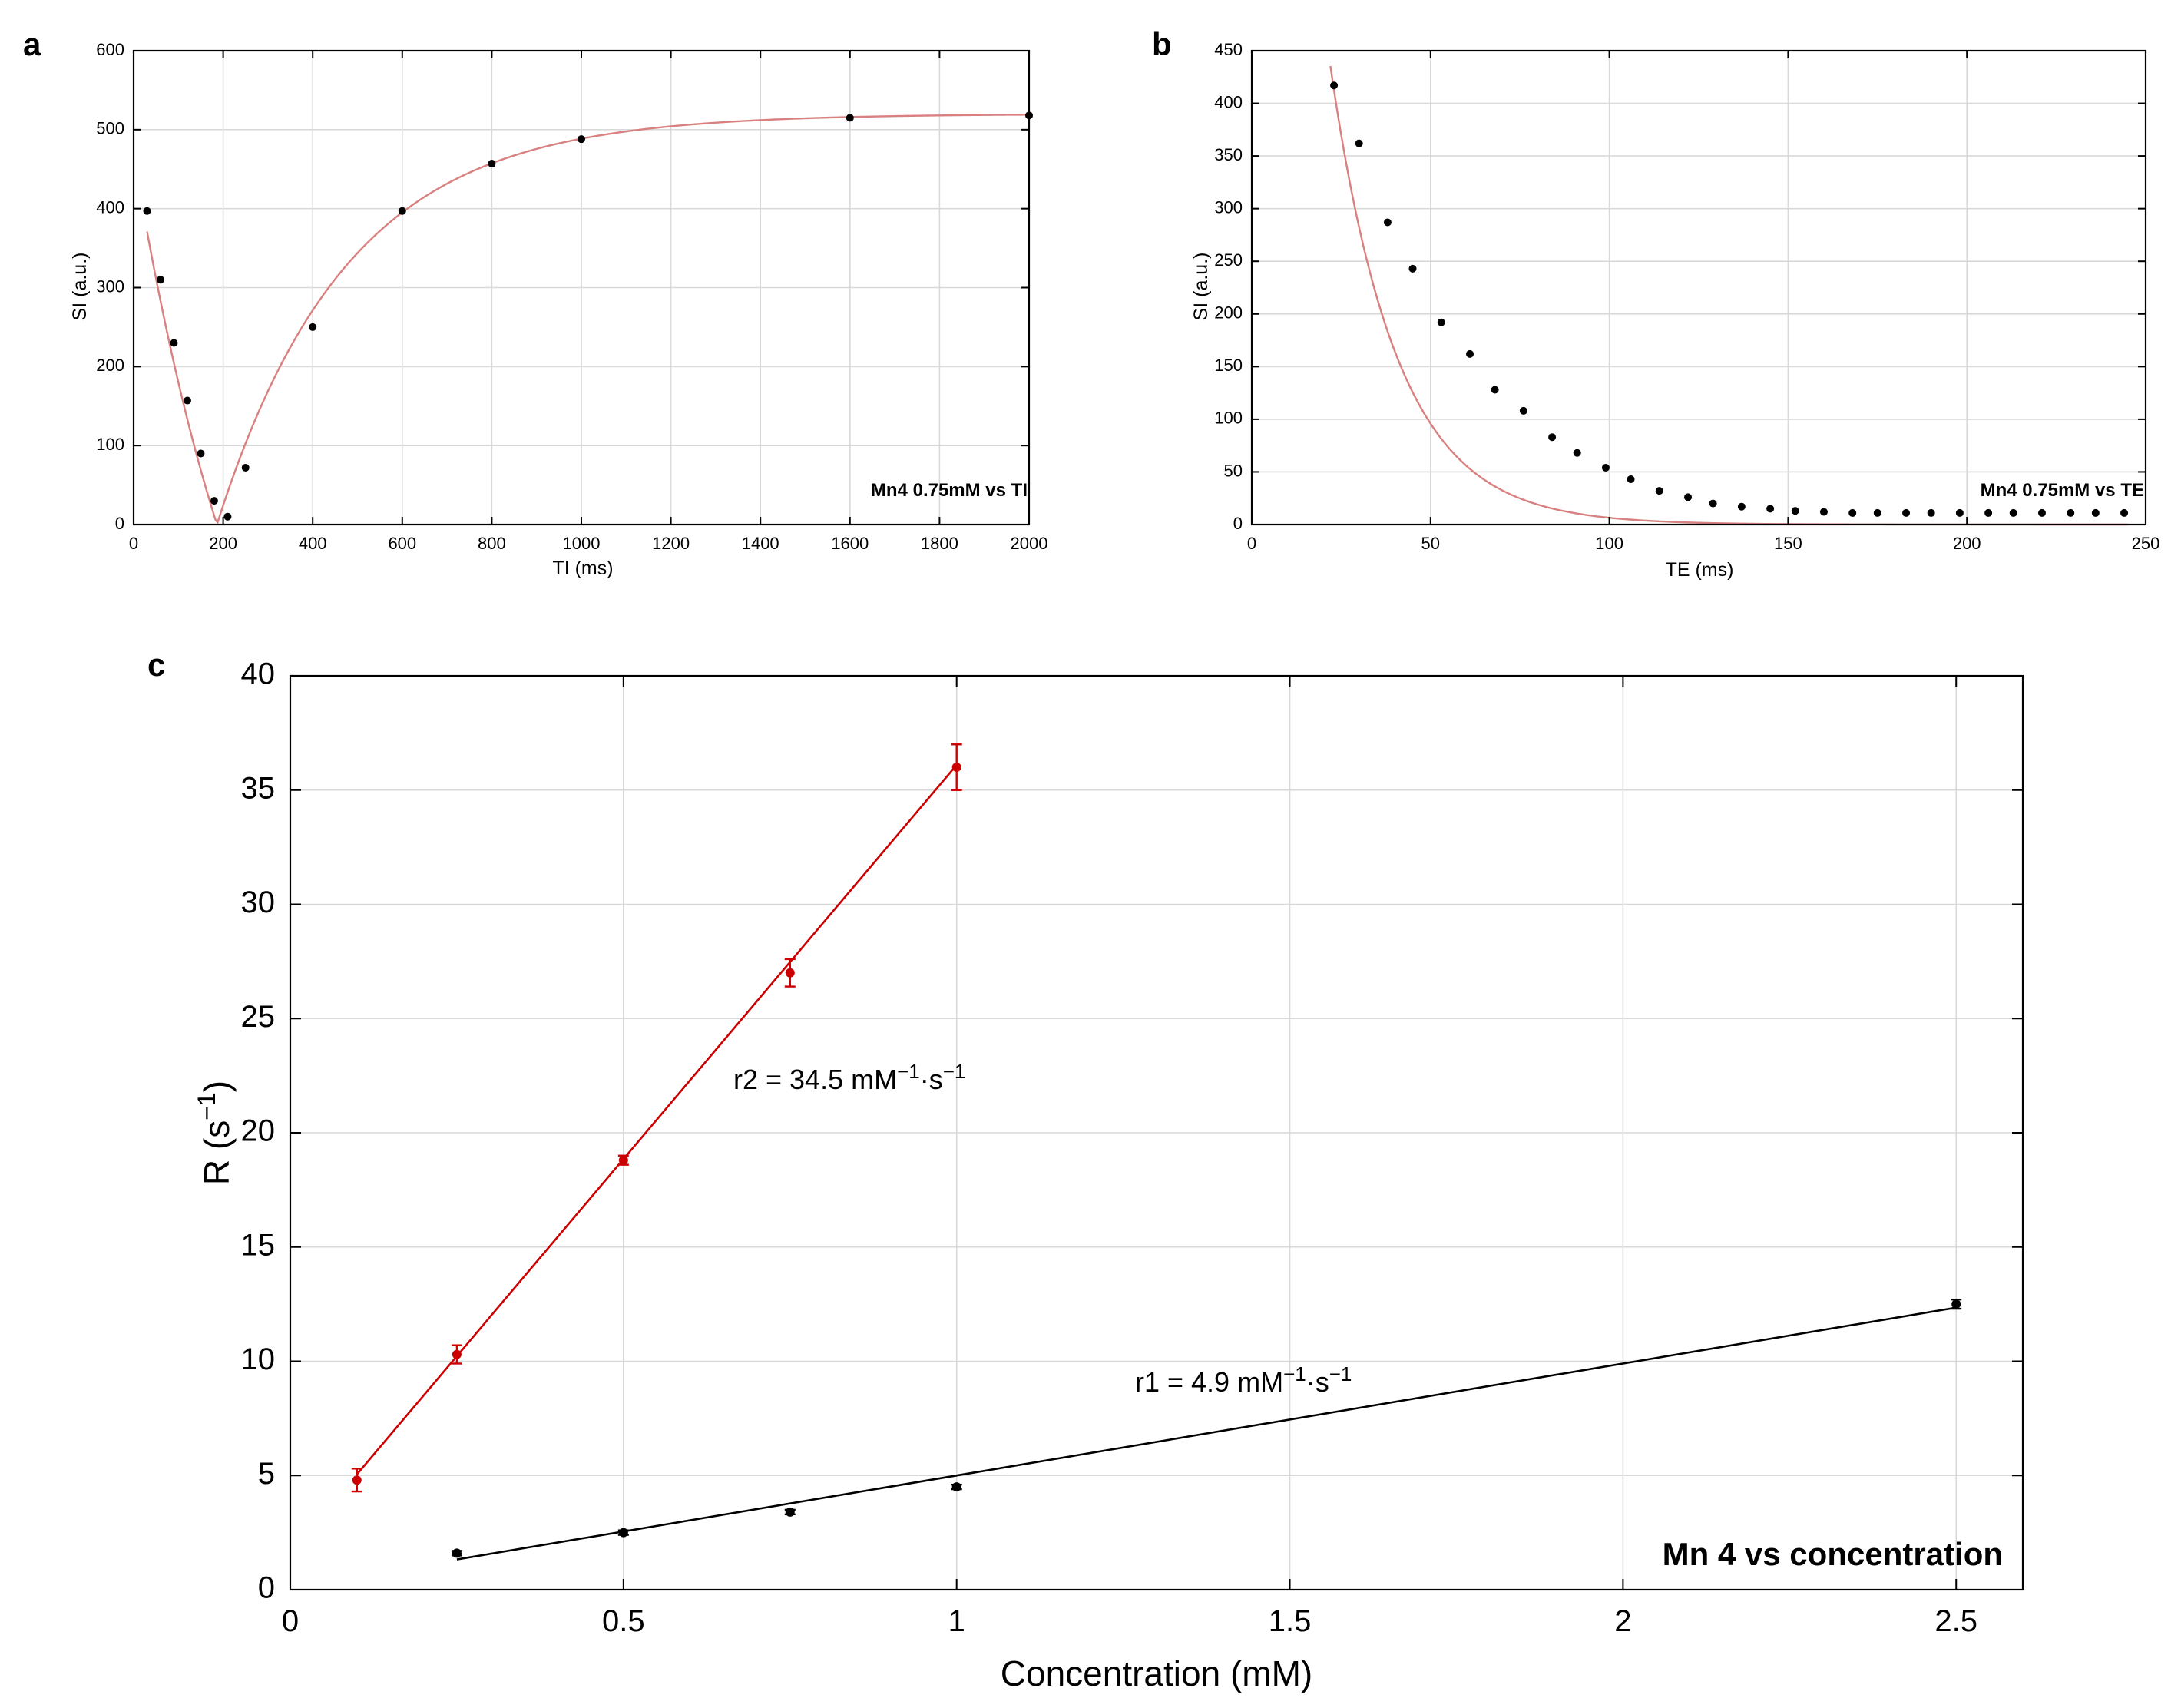 This screenshot has width=2181, height=1708. Describe the element at coordinates (623, 1621) in the screenshot. I see `x-tick-label: 0.5` at that location.